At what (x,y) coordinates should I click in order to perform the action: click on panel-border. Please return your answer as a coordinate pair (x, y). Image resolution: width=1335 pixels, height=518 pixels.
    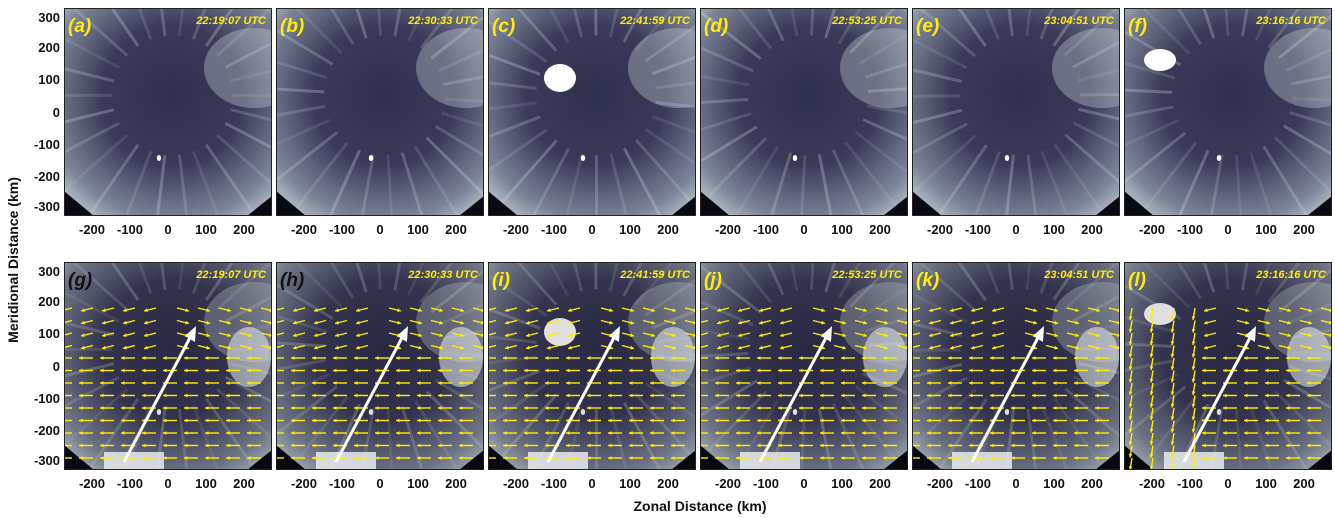
    Looking at the image, I should click on (168, 366).